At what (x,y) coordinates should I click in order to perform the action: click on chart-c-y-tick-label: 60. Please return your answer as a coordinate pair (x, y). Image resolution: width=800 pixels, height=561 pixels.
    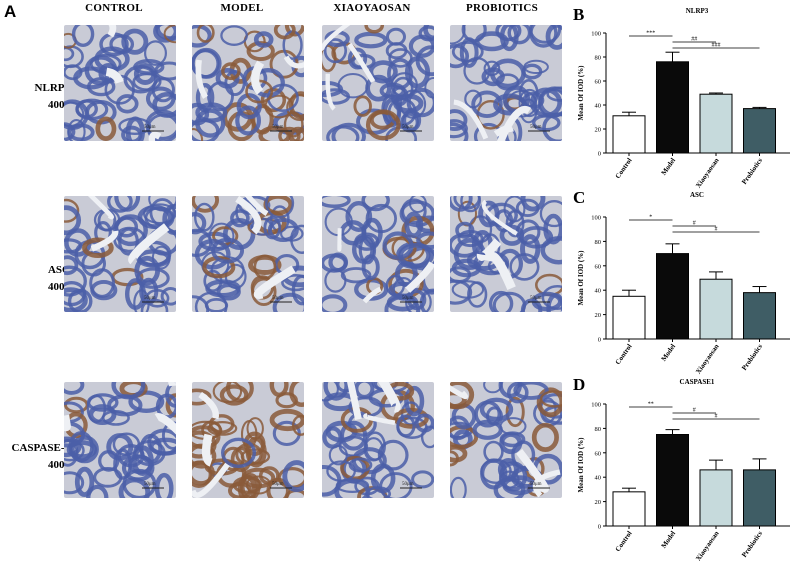
    Looking at the image, I should click on (598, 266).